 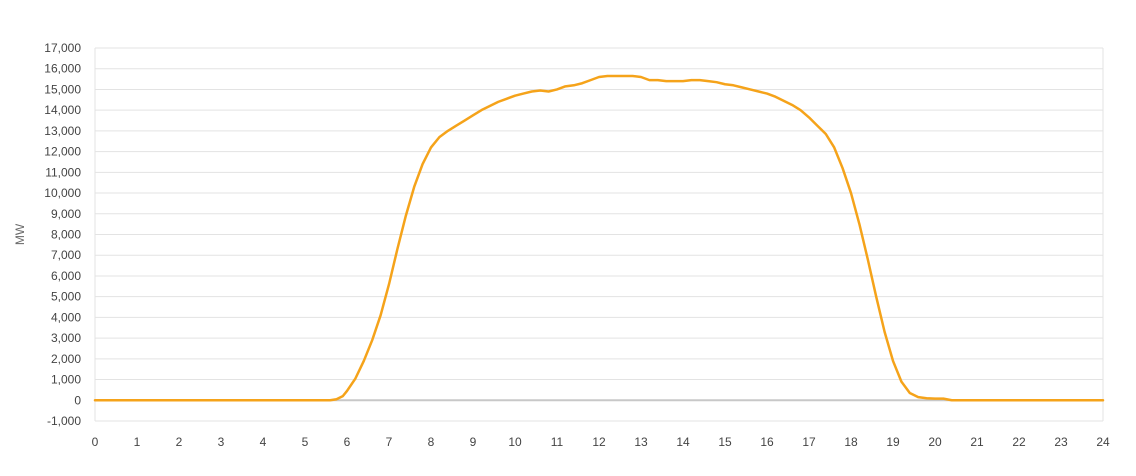 What do you see at coordinates (62, 193) in the screenshot?
I see `y-tick-label: 10,000` at bounding box center [62, 193].